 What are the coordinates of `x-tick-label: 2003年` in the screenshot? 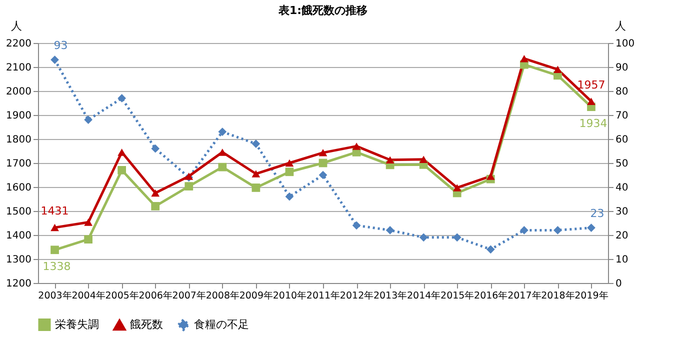 It's located at (55, 296).